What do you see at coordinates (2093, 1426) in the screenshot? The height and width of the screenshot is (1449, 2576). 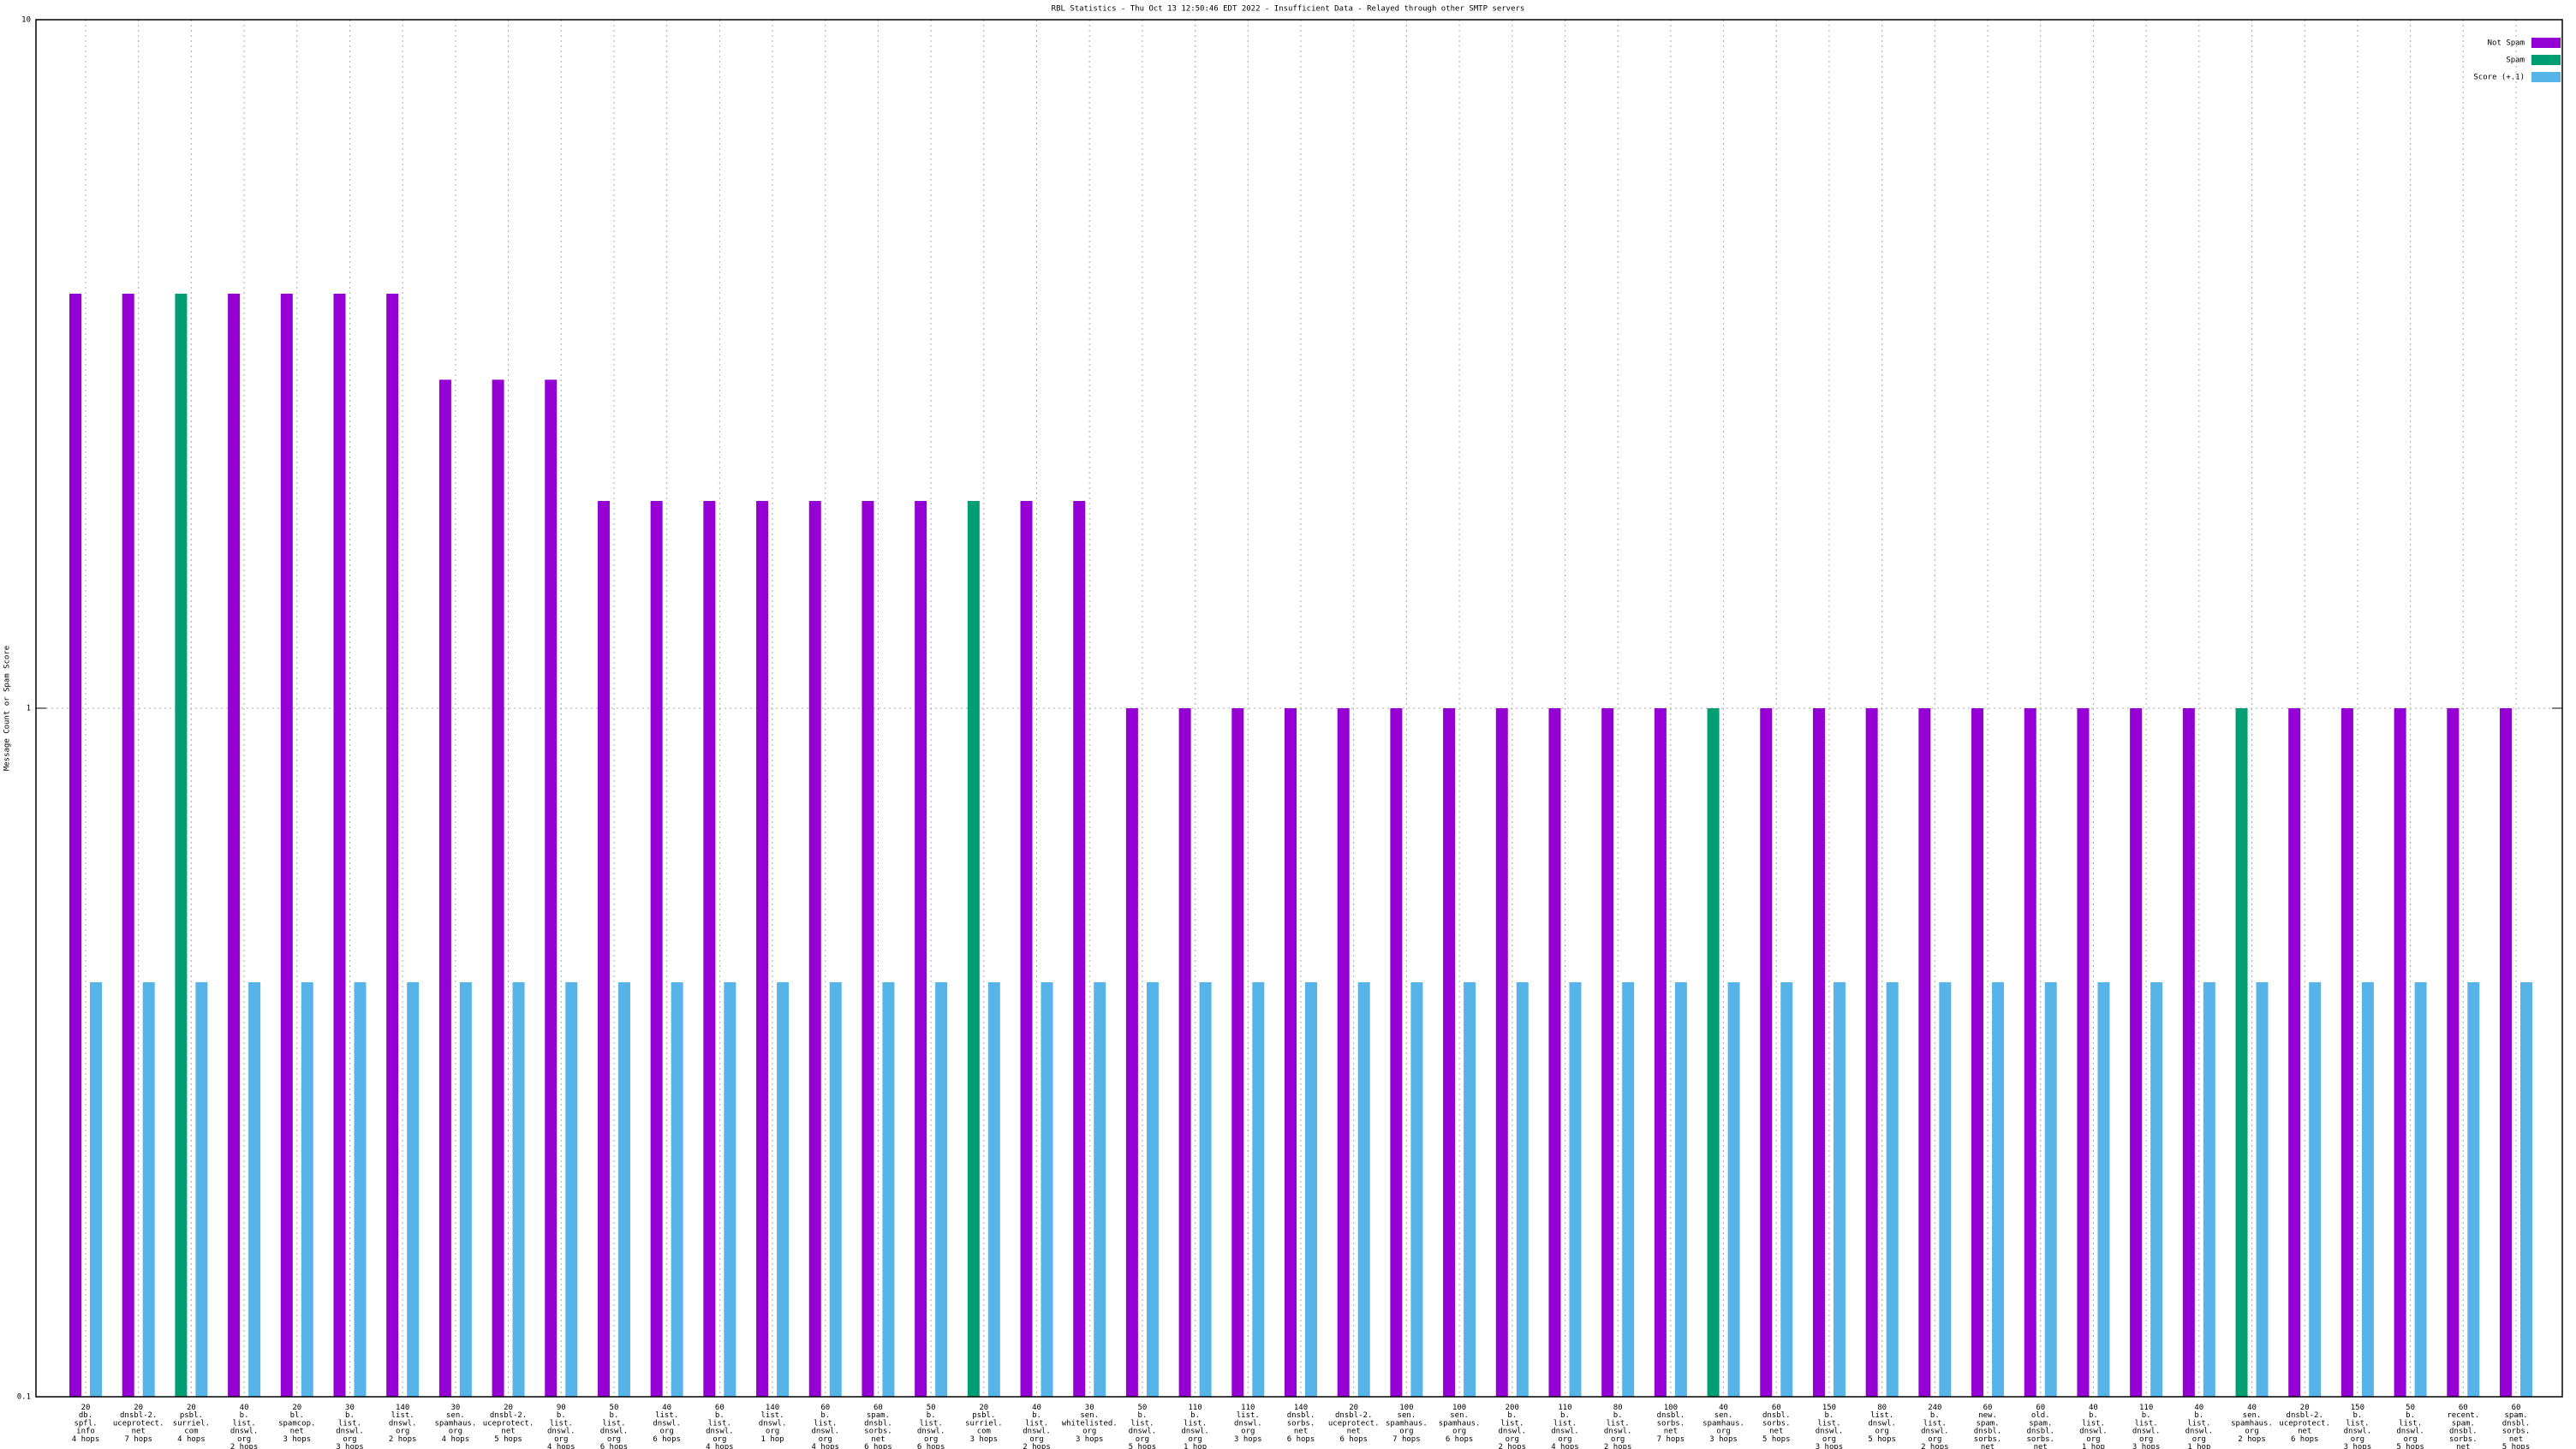 I see `x-tick-label: 40 b. list. dnswl. org 1 hop` at bounding box center [2093, 1426].